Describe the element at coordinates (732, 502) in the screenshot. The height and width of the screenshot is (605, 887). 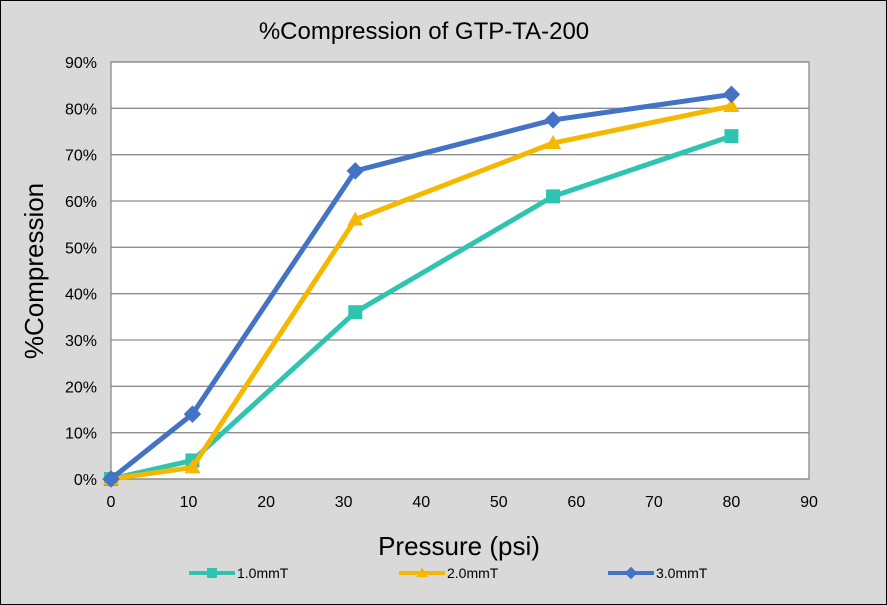
I see `x-tick-label: 80` at that location.